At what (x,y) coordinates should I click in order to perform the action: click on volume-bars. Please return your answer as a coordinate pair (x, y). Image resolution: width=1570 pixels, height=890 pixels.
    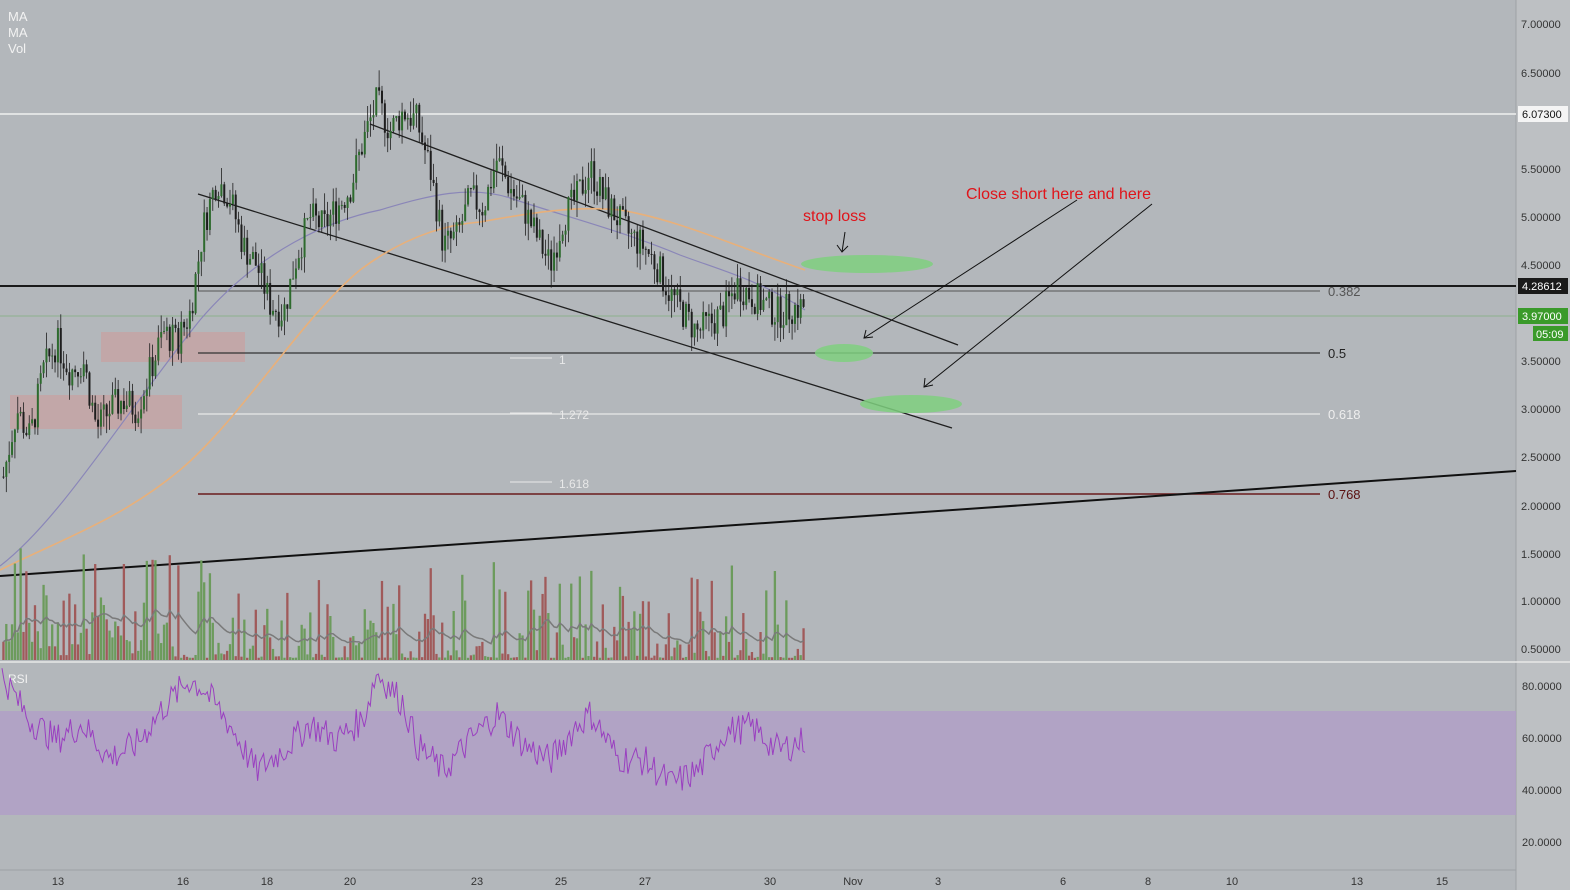
    Looking at the image, I should click on (403, 604).